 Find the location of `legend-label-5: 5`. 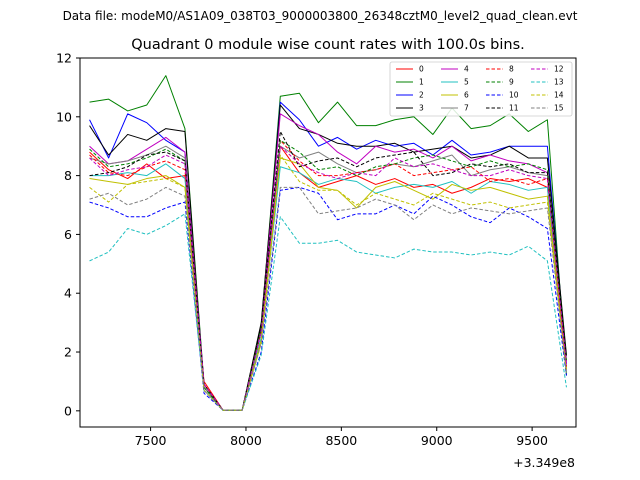

legend-label-5: 5 is located at coordinates (466, 82).